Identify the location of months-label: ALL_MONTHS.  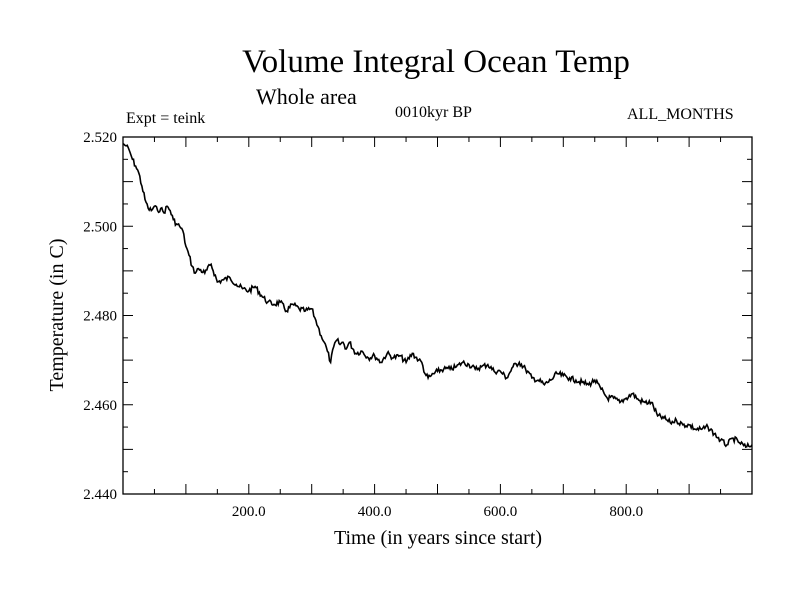
(680, 114).